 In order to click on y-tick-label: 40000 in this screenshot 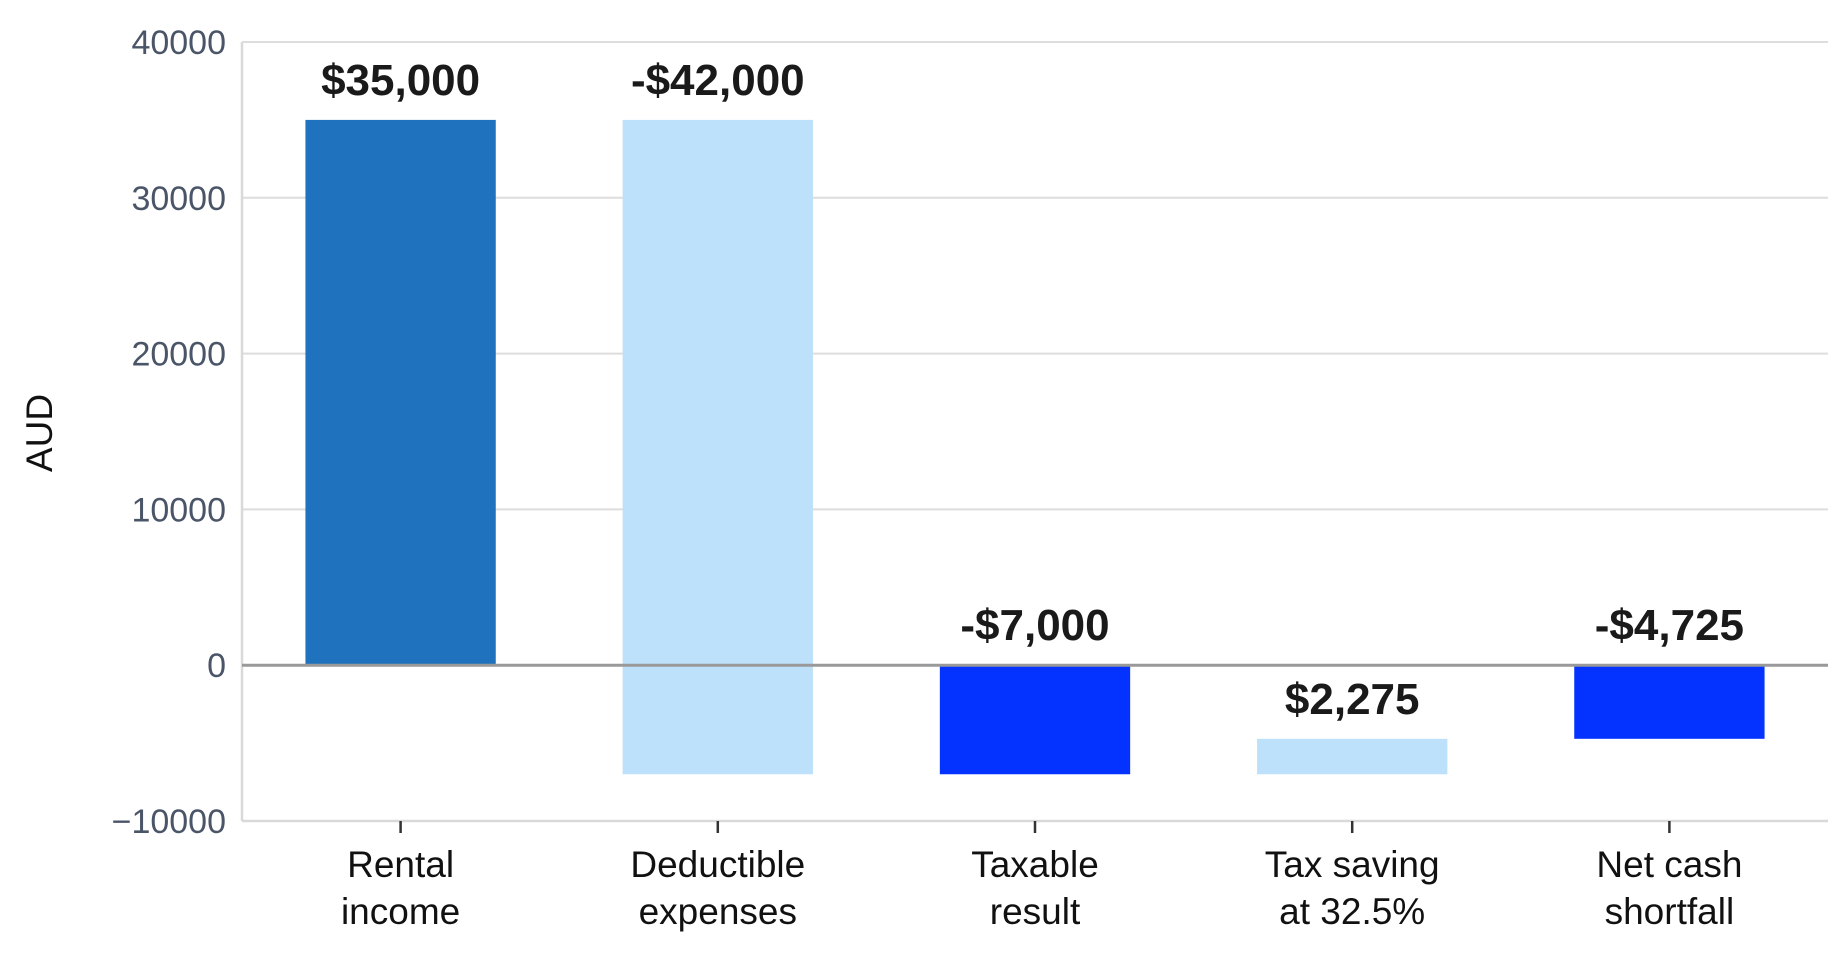, I will do `click(178, 43)`.